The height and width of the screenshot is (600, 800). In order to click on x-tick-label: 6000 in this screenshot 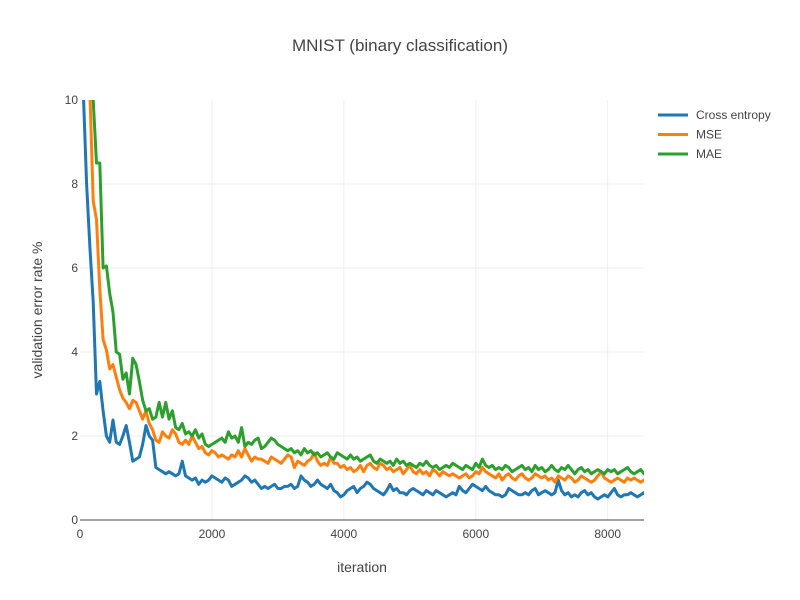, I will do `click(475, 534)`.